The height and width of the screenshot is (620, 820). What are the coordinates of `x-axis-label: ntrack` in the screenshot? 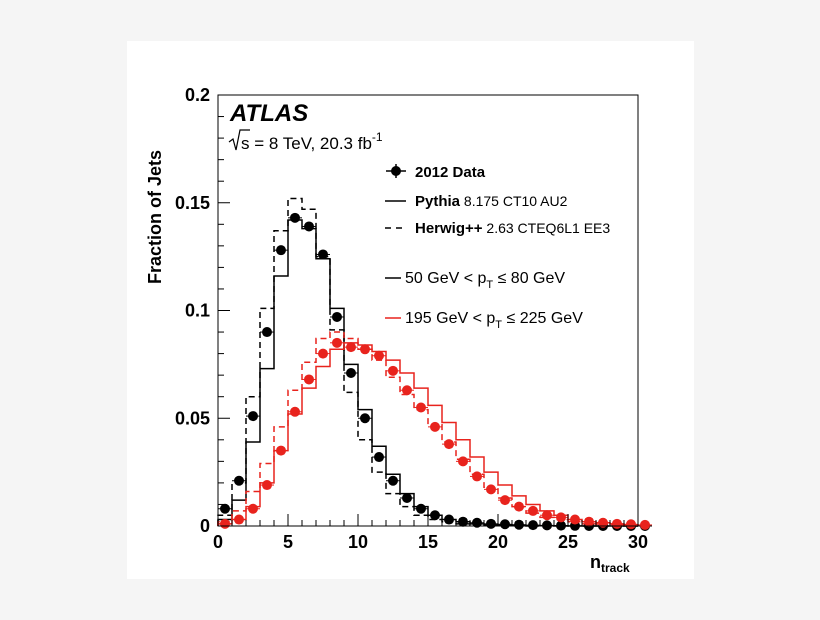 It's located at (610, 563).